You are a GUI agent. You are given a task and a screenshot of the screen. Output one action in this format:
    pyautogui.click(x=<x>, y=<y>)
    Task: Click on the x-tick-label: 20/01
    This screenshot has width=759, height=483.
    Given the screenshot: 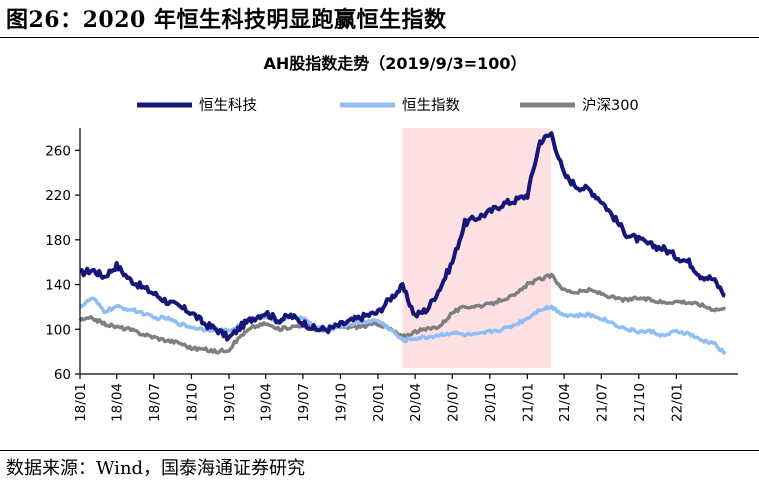 What is the action you would take?
    pyautogui.click(x=379, y=402)
    